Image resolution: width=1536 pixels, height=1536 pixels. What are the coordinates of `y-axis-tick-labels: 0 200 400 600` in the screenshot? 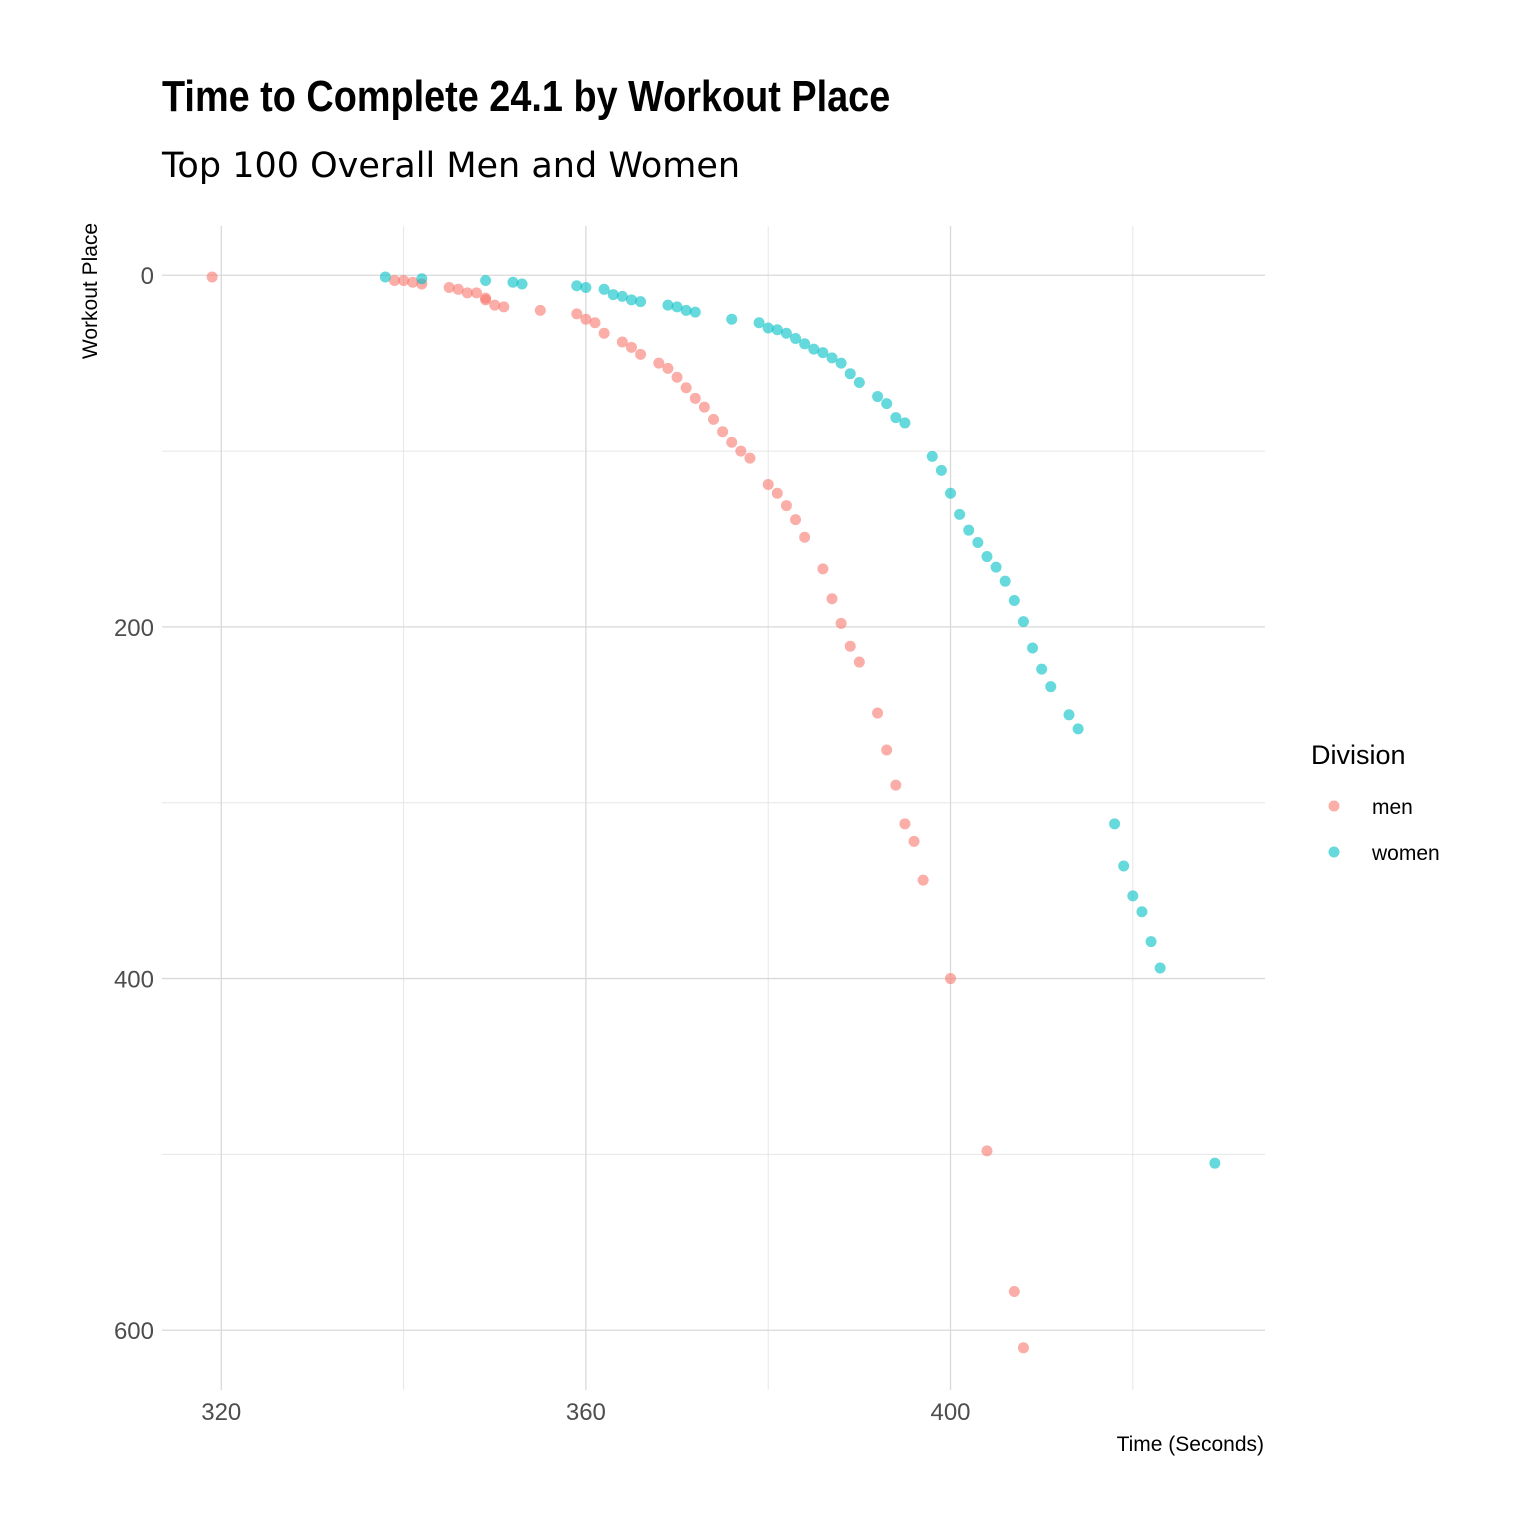 It's located at (134, 804).